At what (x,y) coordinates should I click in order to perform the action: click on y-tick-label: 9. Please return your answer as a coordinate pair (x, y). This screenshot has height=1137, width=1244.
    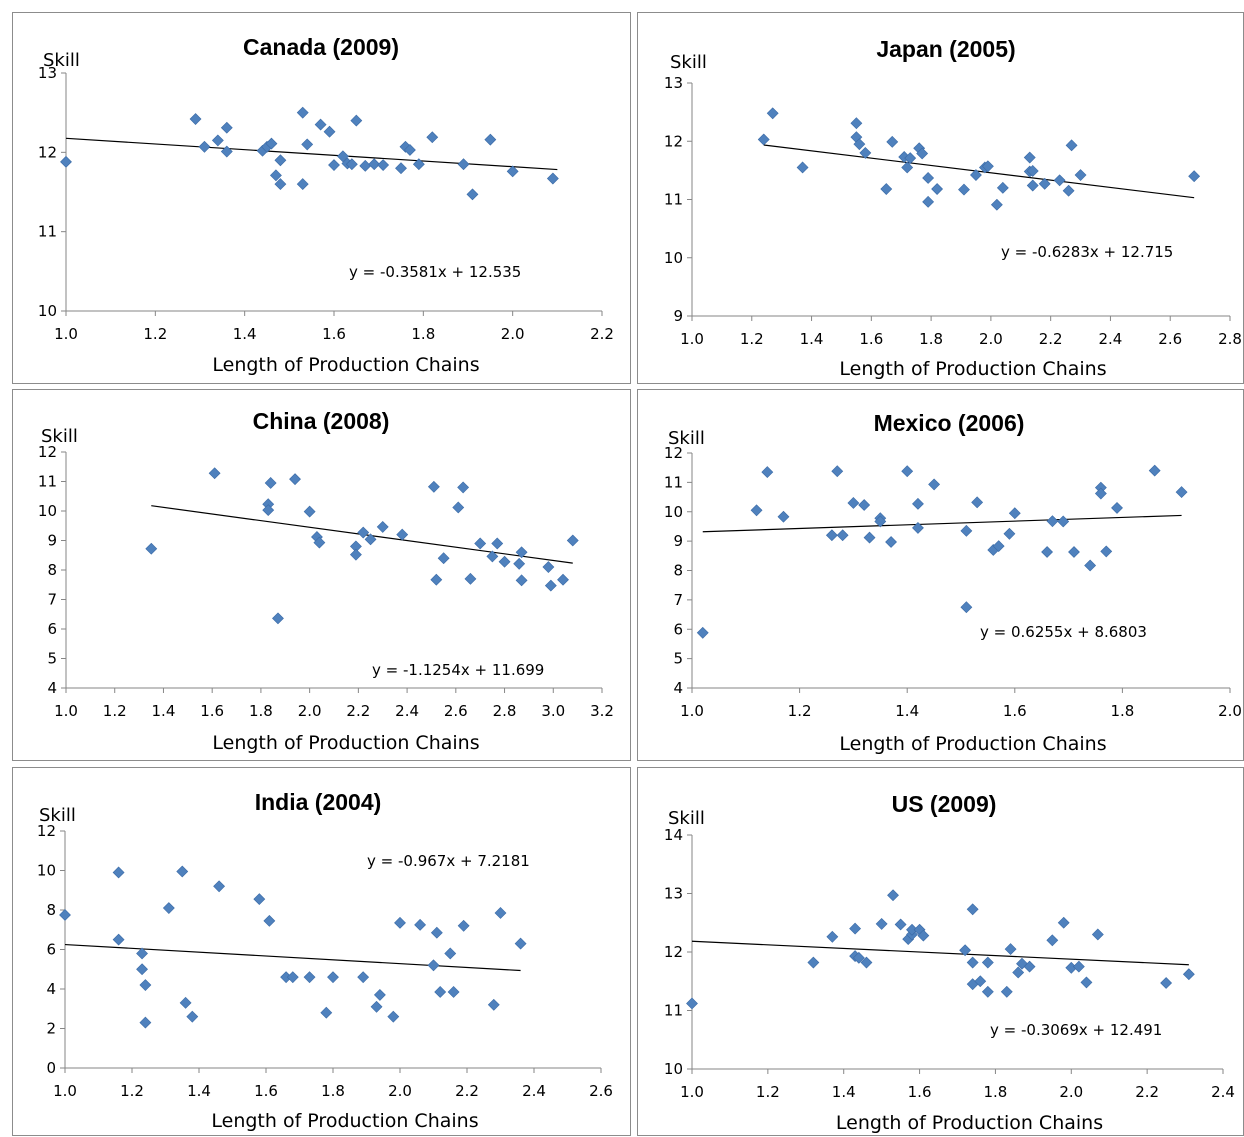
    Looking at the image, I should click on (678, 316).